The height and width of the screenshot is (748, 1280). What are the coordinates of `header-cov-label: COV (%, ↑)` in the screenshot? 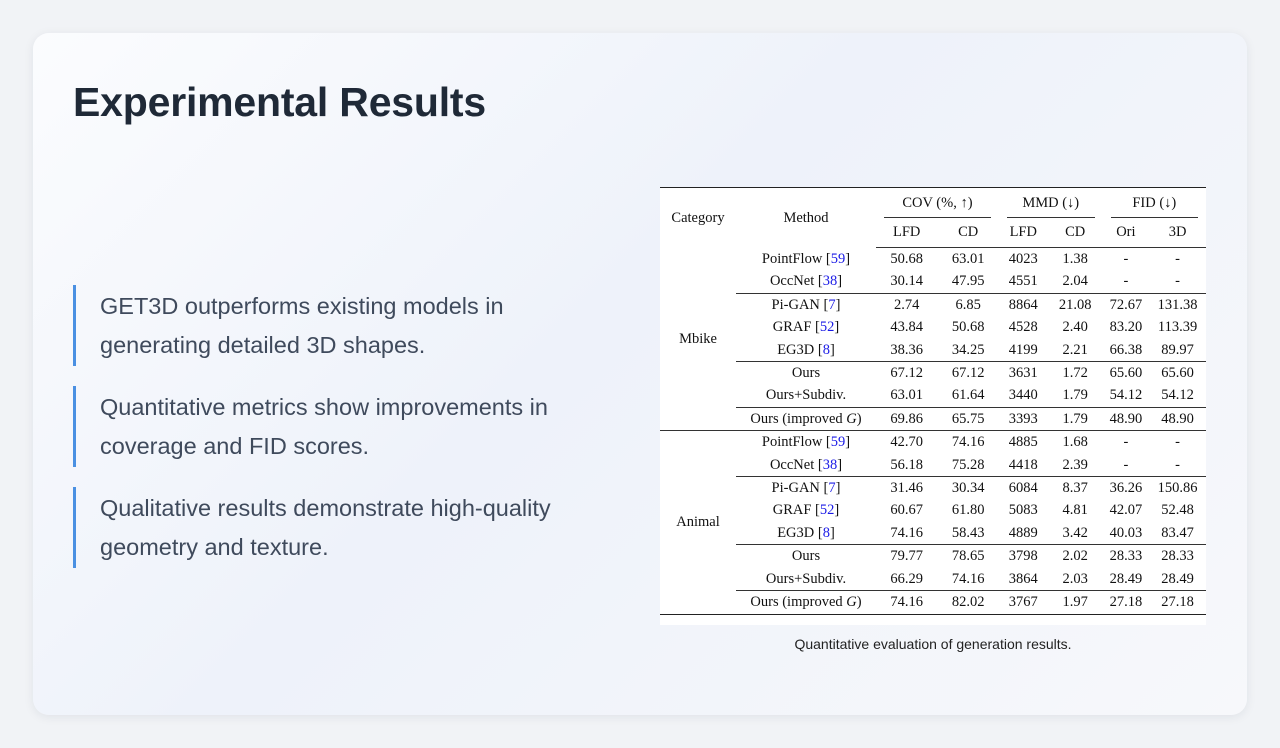 It's located at (937, 203).